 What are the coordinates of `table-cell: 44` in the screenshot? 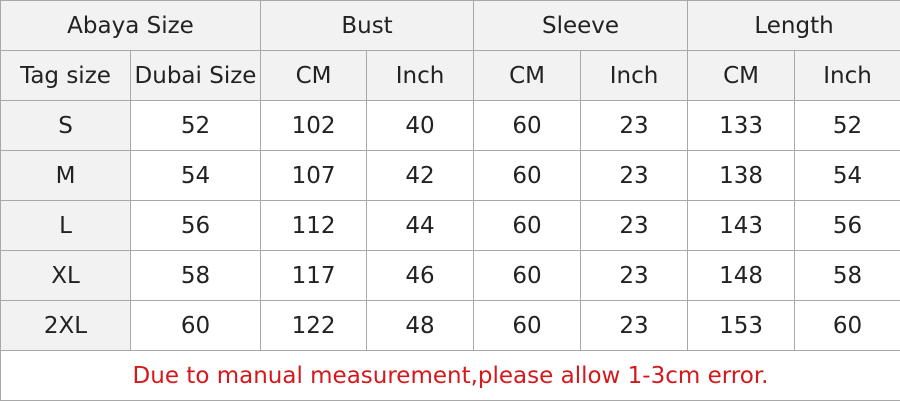 It's located at (420, 226).